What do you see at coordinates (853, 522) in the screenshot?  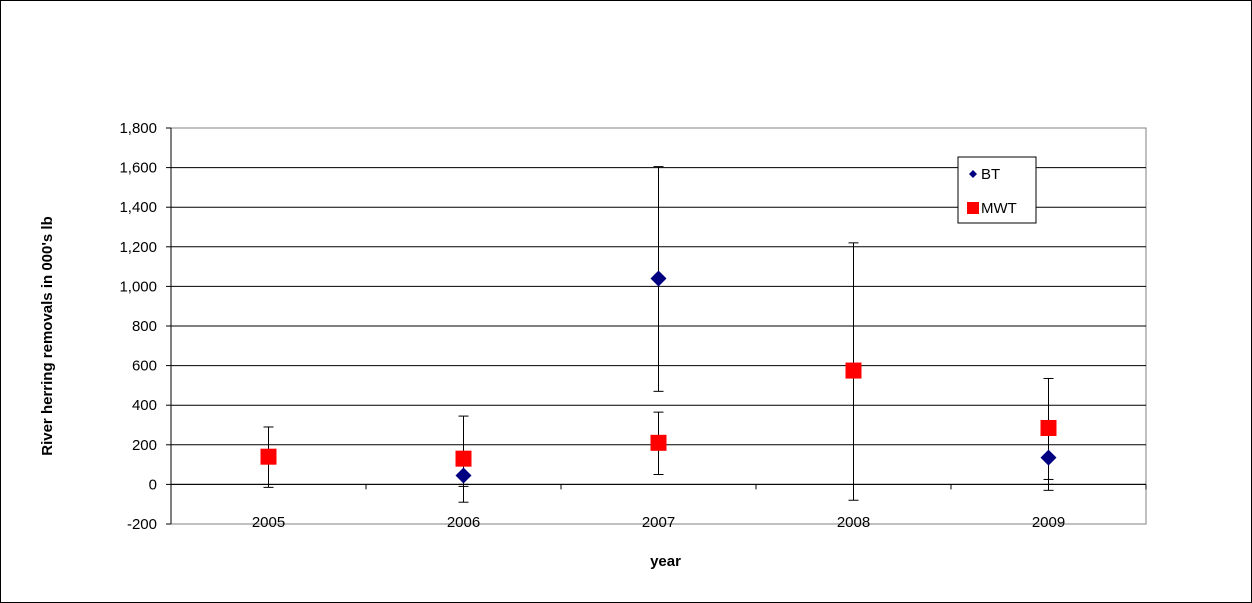 I see `x-tick-label: 2008` at bounding box center [853, 522].